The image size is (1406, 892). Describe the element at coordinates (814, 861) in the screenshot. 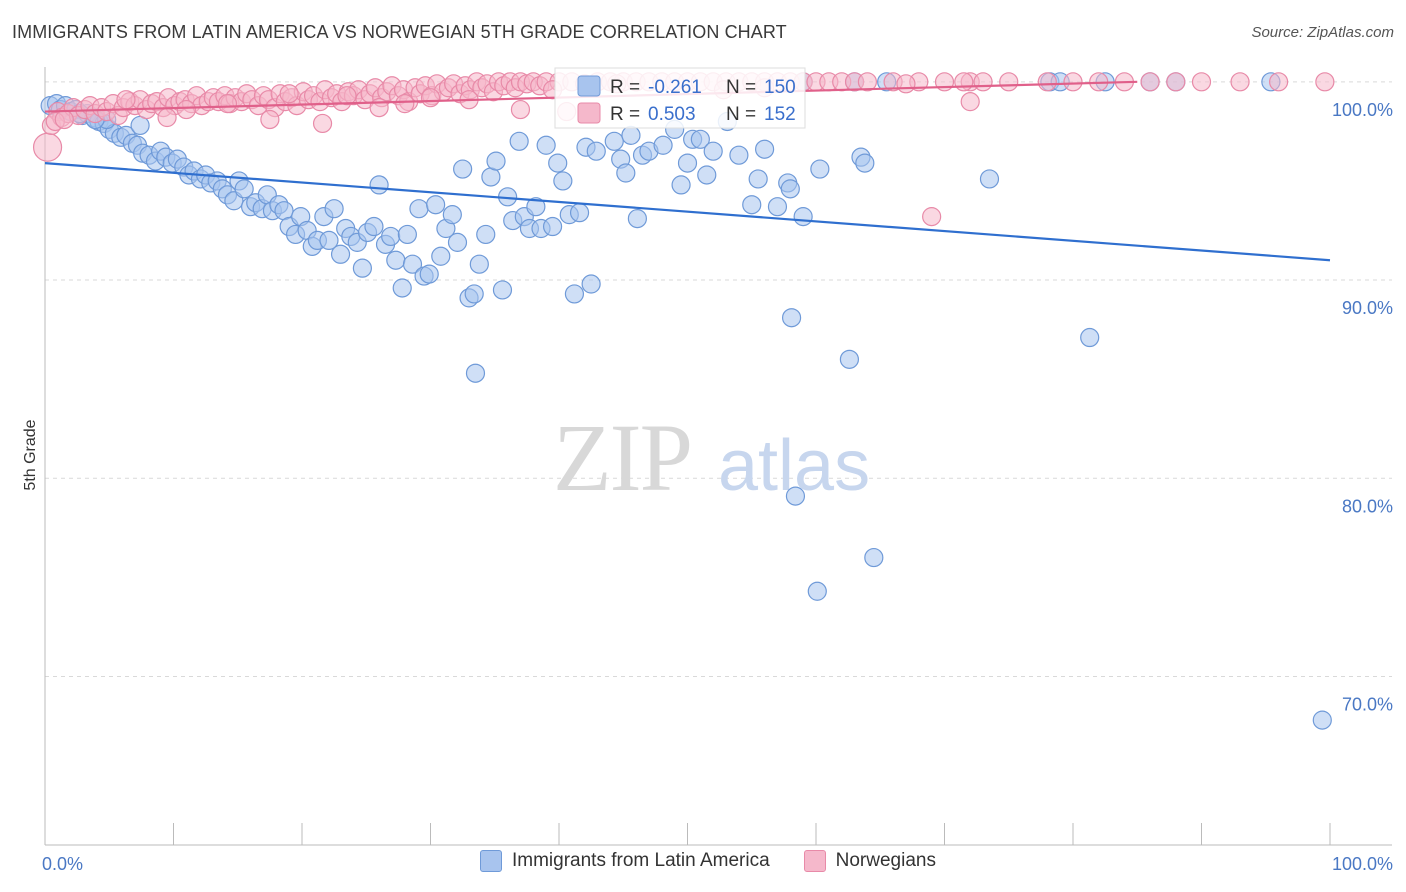

I see `legend-swatch-norwegians` at that location.